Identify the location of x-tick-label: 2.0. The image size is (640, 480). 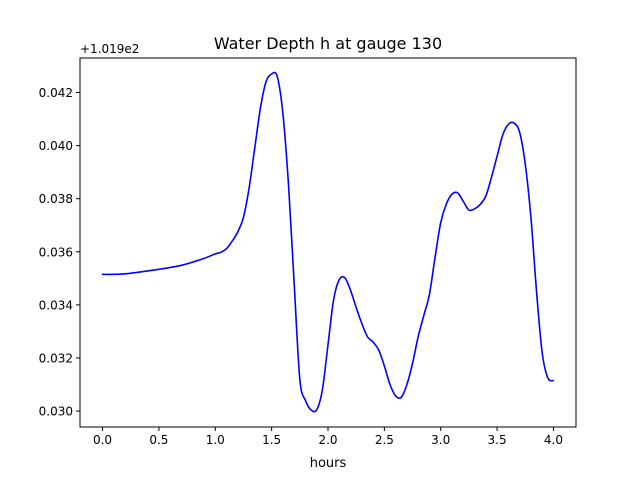
(327, 440).